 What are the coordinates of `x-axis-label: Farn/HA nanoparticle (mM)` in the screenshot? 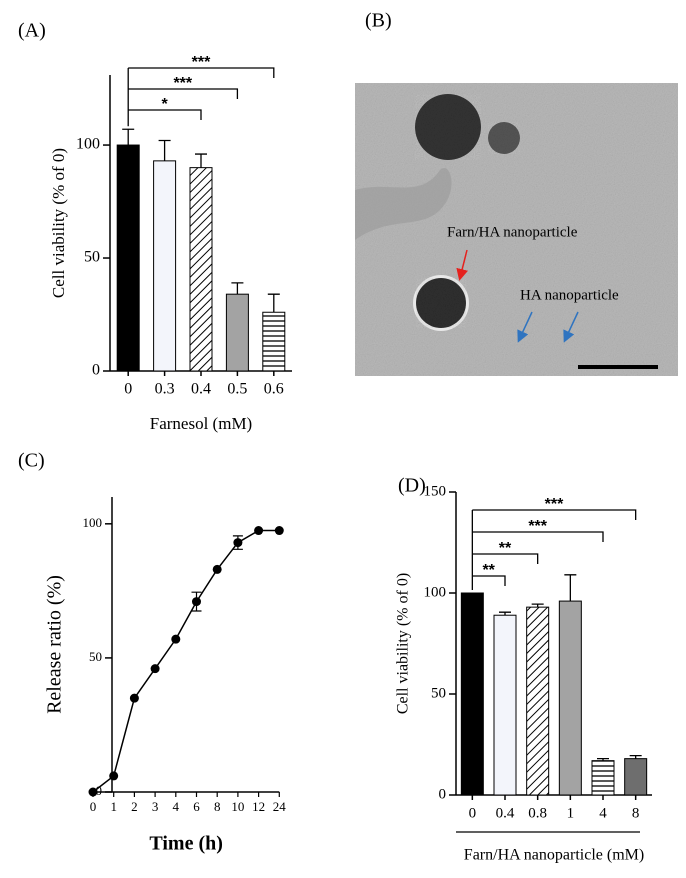 It's located at (554, 855).